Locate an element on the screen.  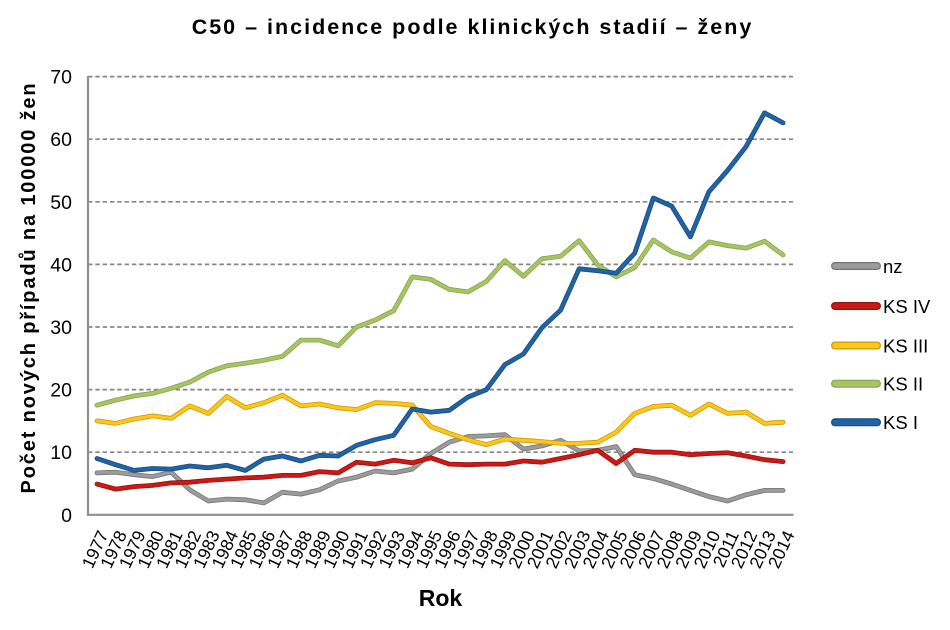
svg-text: 10 is located at coordinates (61, 453).